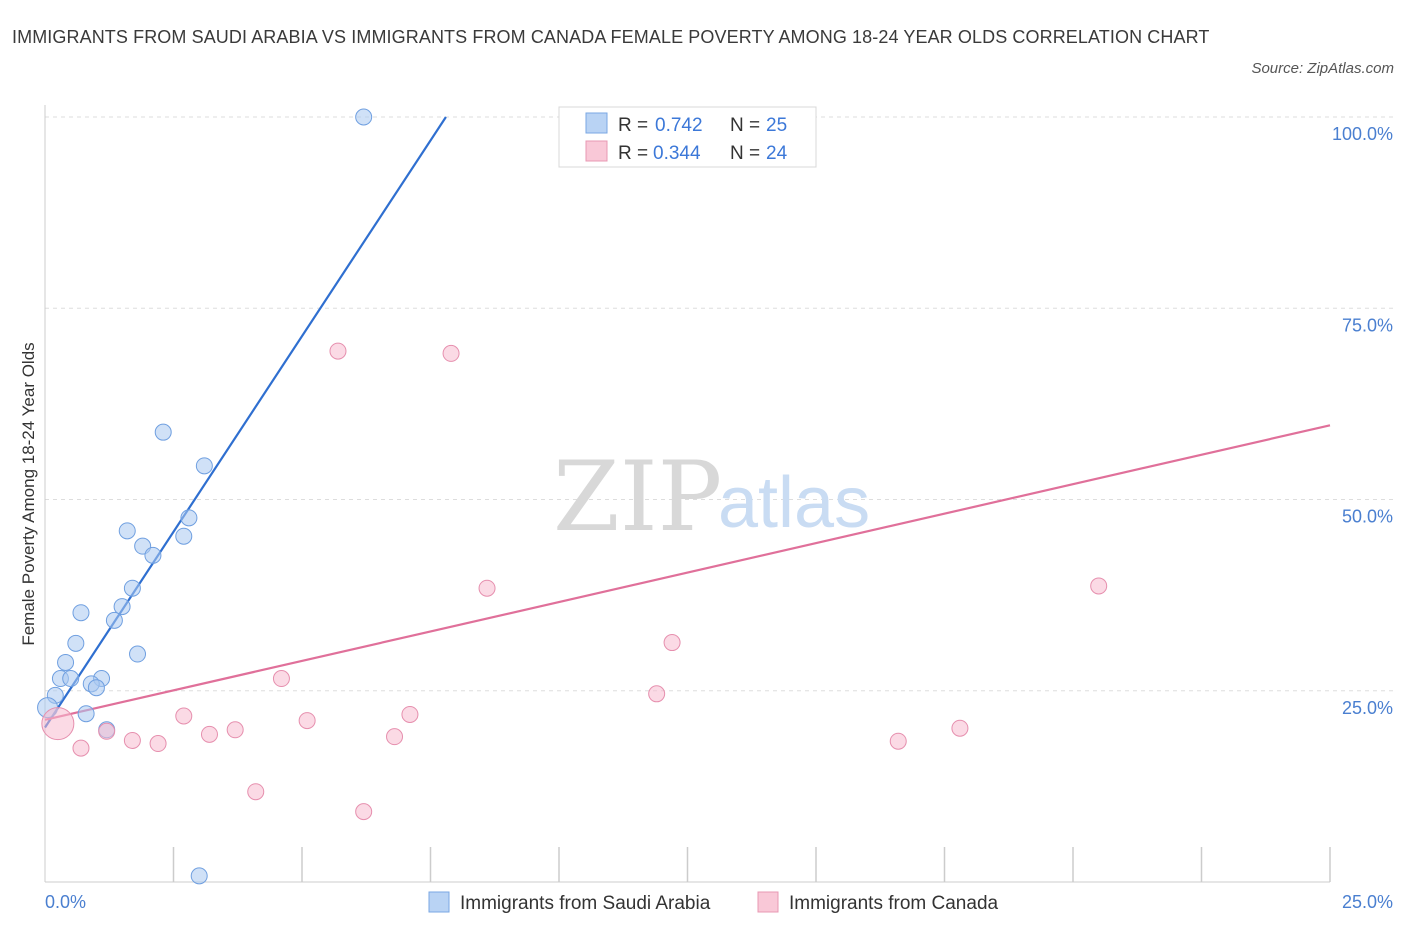 This screenshot has width=1406, height=930. I want to click on bottom-legend-label-saudi: Immigrants from Saudi Arabia, so click(585, 903).